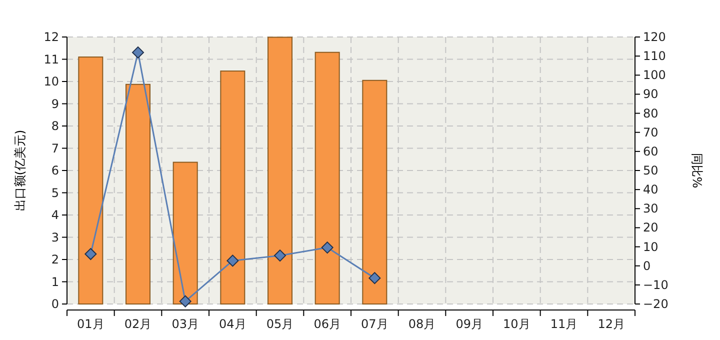 This screenshot has height=340, width=720. I want to click on x-tick-label: 06月, so click(327, 324).